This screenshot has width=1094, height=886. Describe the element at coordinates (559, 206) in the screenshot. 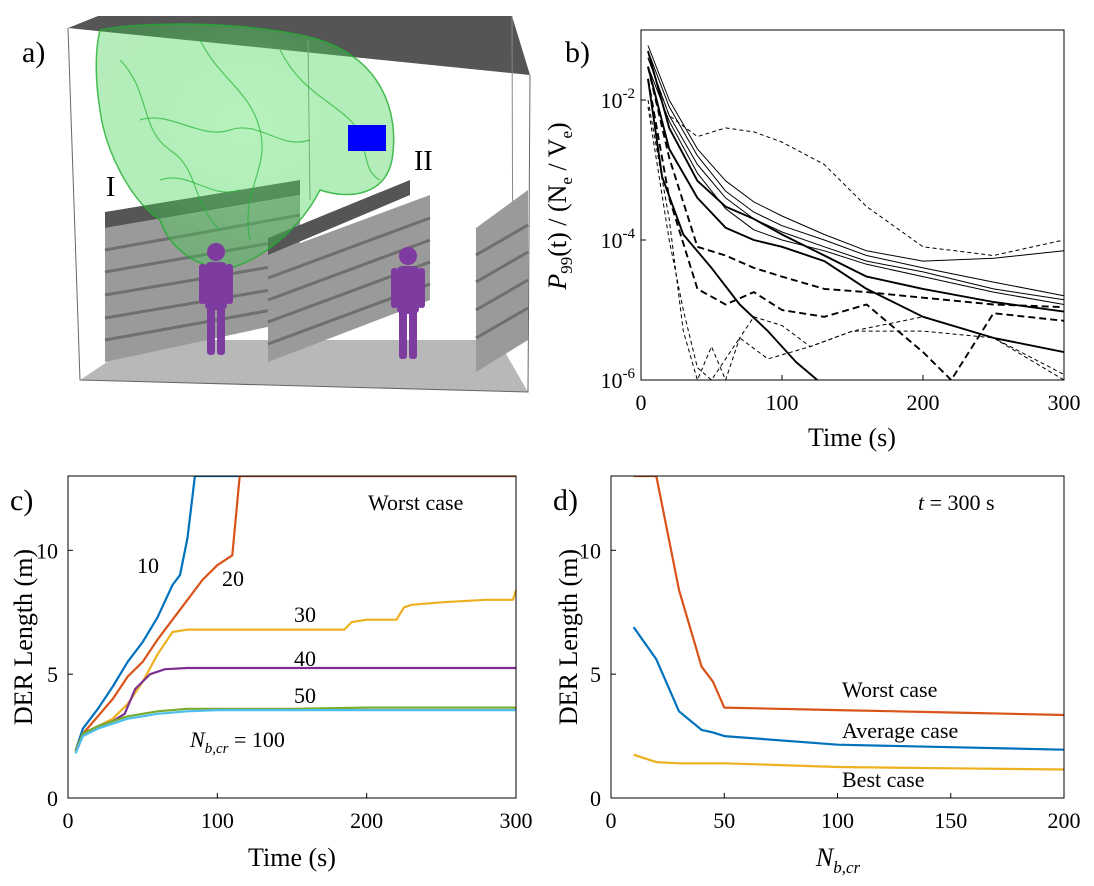

I see `panel-b-ylabel: P99(t) / (Ne / Ve)` at that location.